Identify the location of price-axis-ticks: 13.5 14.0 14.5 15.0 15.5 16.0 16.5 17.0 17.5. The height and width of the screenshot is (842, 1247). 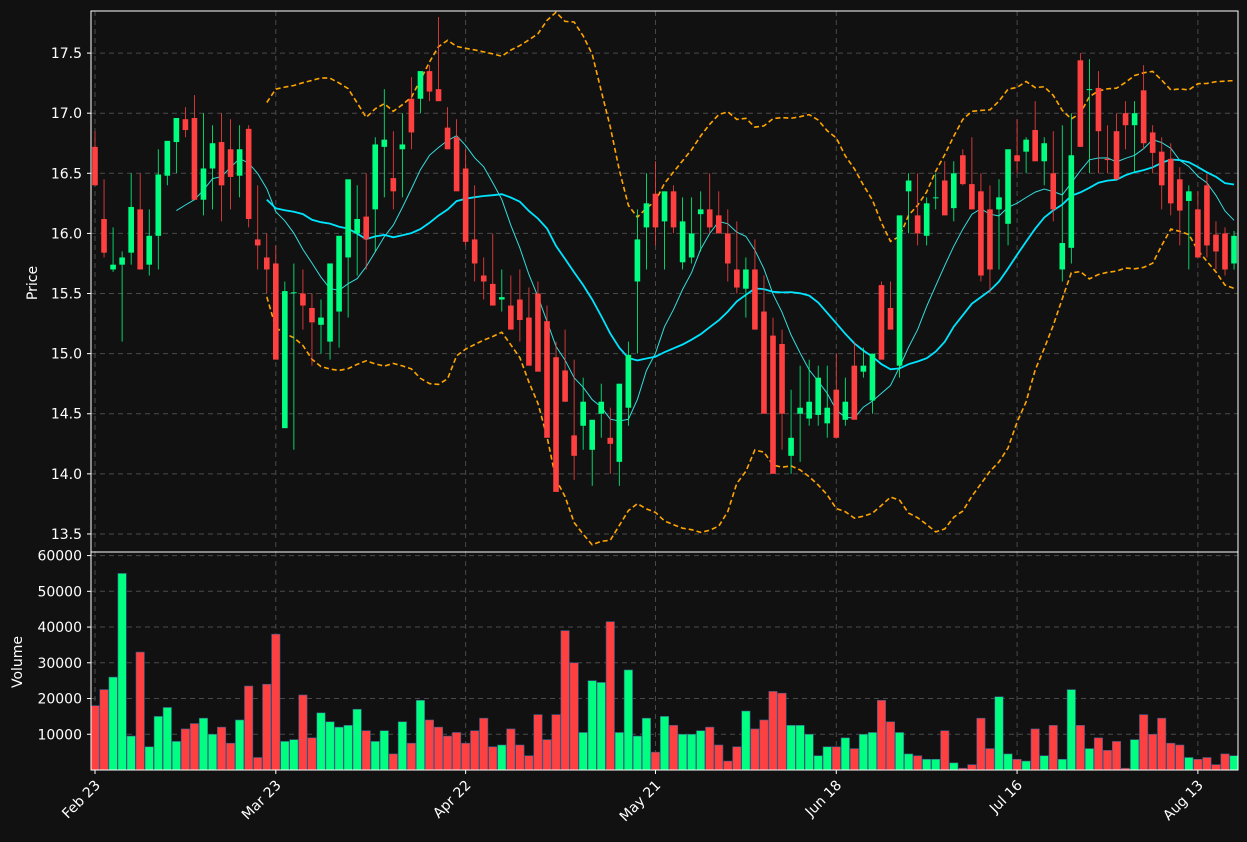
(71, 294).